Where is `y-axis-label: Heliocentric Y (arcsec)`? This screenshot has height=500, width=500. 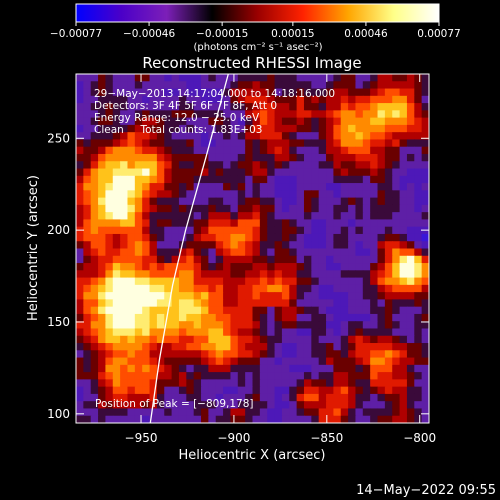
y-axis-label: Heliocentric Y (arcsec) is located at coordinates (33, 248).